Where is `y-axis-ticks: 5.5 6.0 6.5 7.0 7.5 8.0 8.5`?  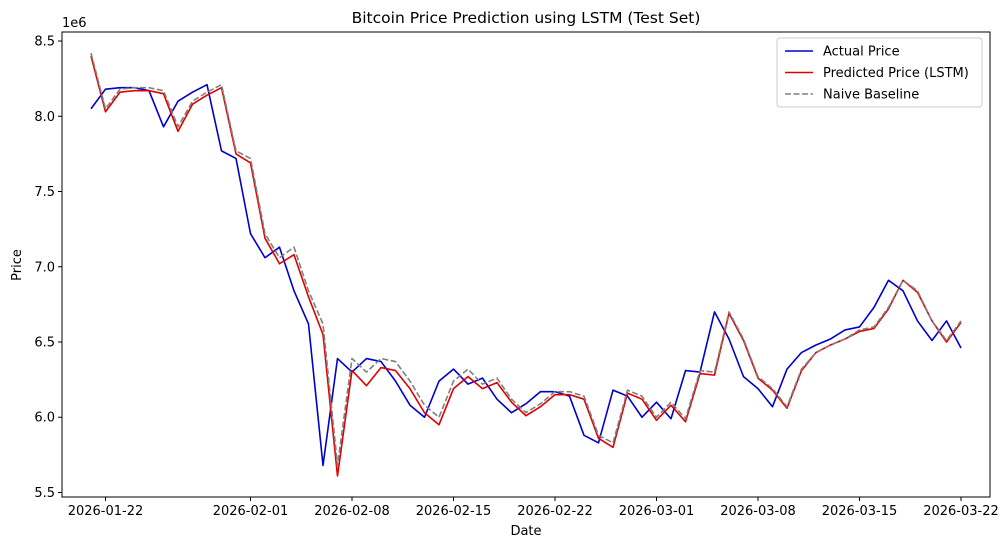
y-axis-ticks: 5.5 6.0 6.5 7.0 7.5 8.0 8.5 is located at coordinates (48, 268).